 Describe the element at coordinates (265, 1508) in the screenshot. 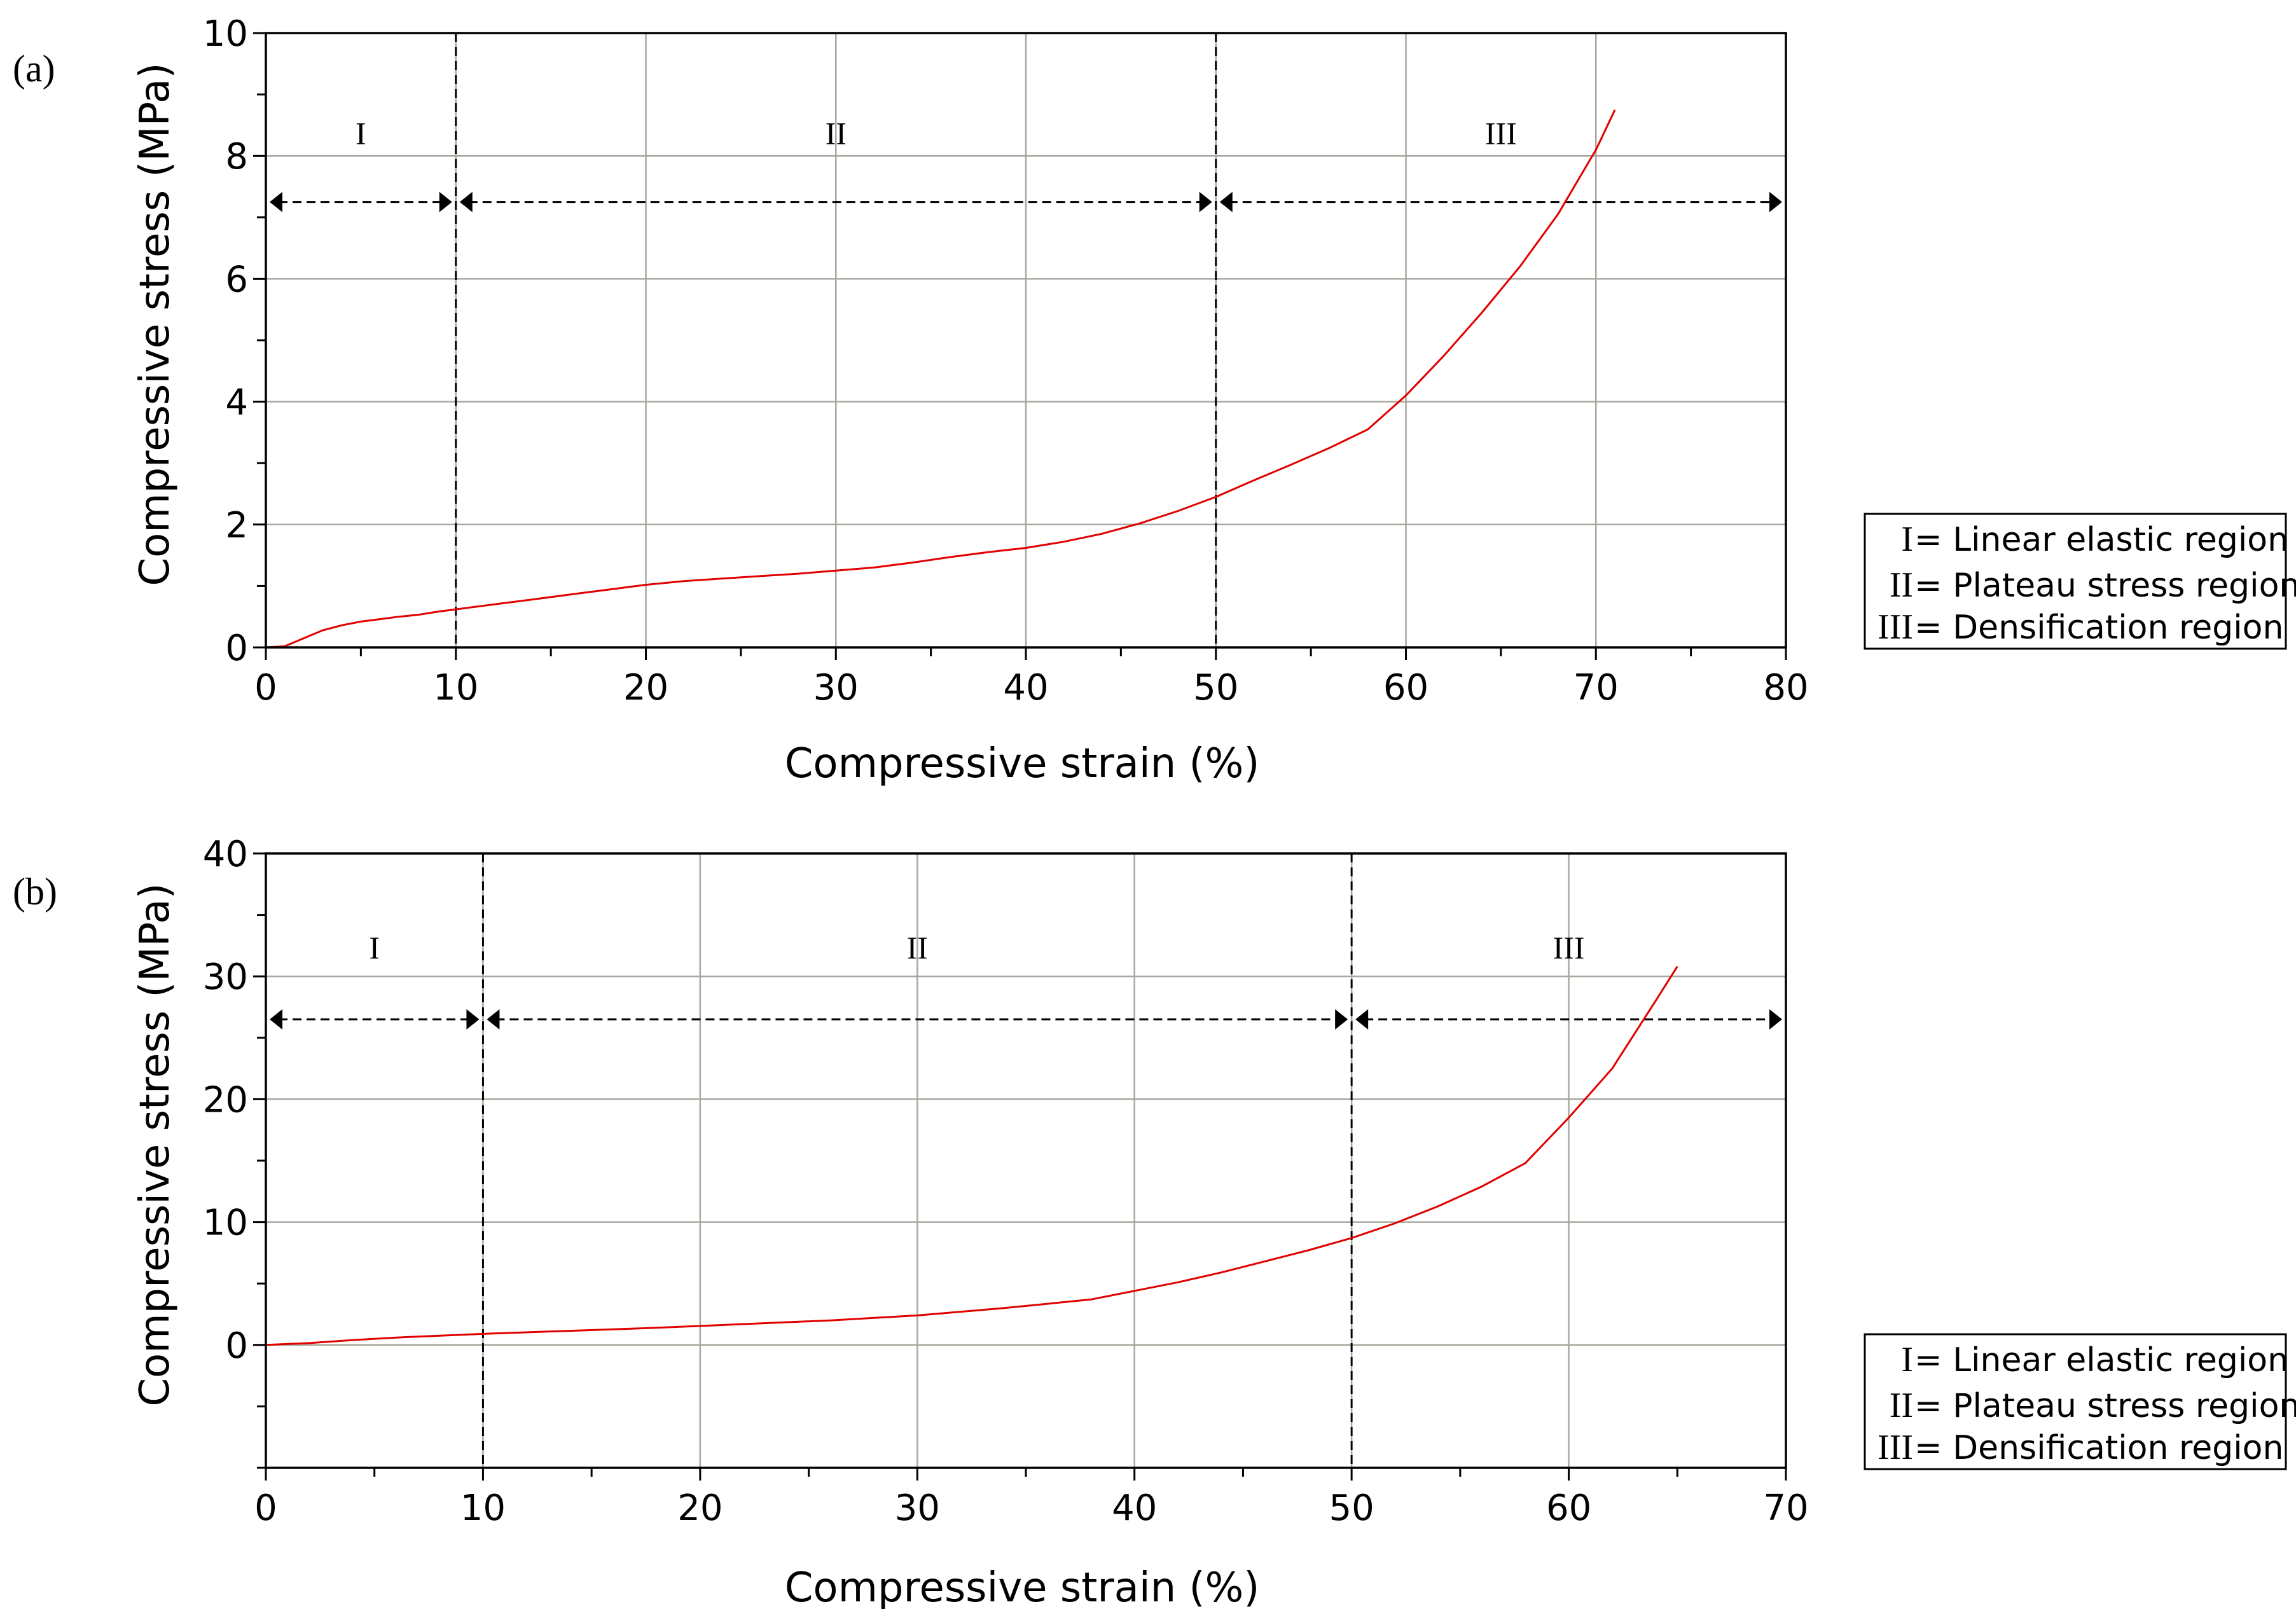

I see `panel-b-x-tick-label-0: 0` at that location.